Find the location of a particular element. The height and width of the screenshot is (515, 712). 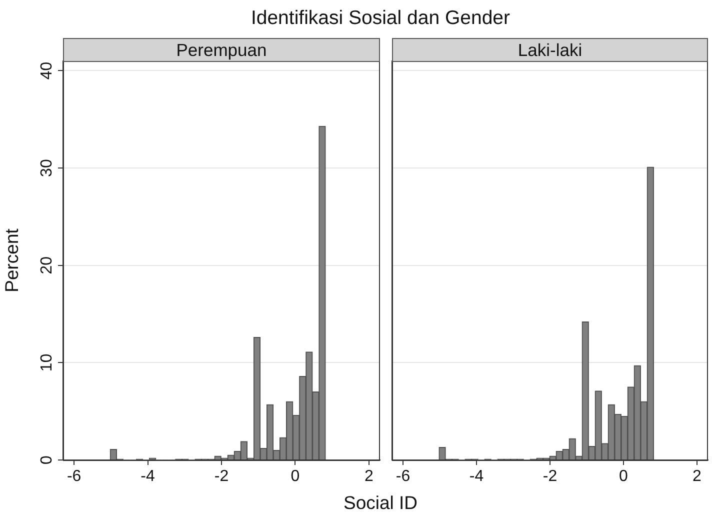

y-tick-label: 10 is located at coordinates (47, 363).